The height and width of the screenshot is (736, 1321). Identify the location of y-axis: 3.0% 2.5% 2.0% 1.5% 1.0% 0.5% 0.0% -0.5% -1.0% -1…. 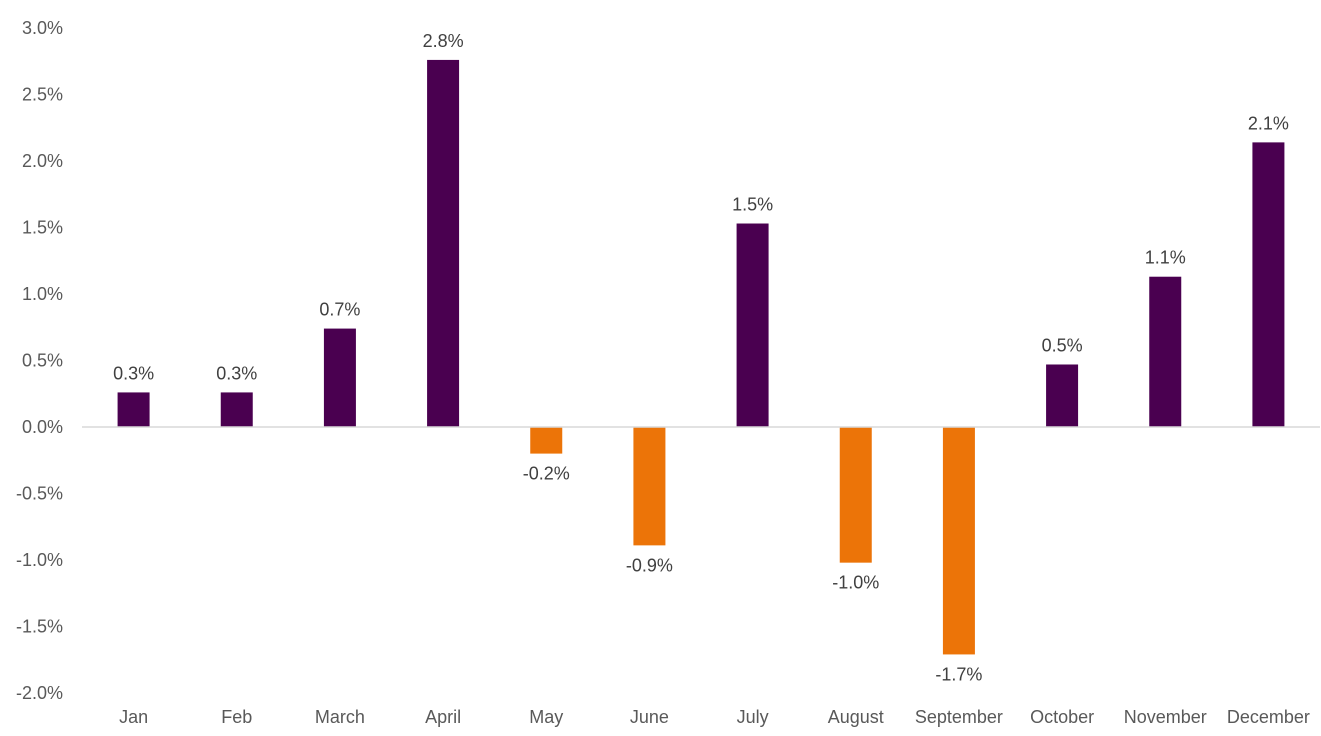
(39, 360).